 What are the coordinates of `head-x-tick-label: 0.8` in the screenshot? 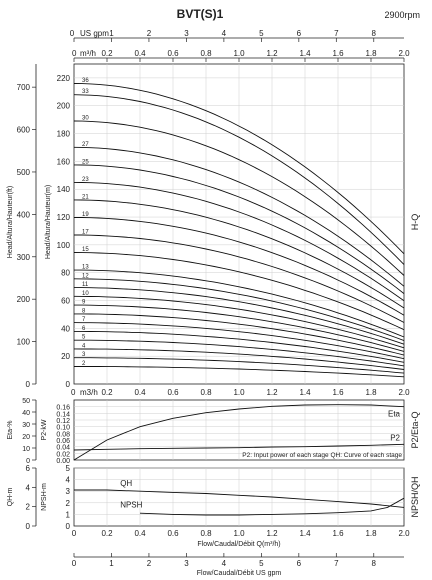 It's located at (206, 392).